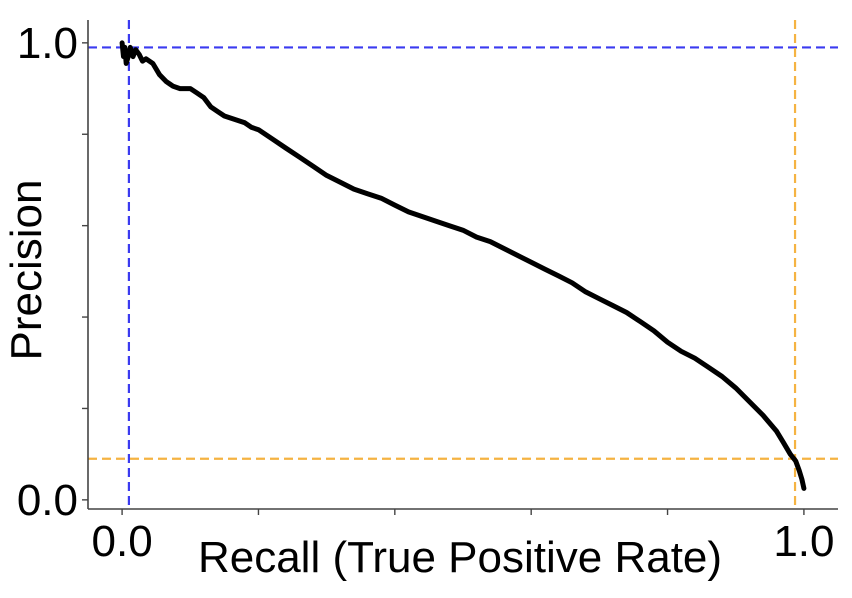  I want to click on y-tick-label: 0.0, so click(47, 500).